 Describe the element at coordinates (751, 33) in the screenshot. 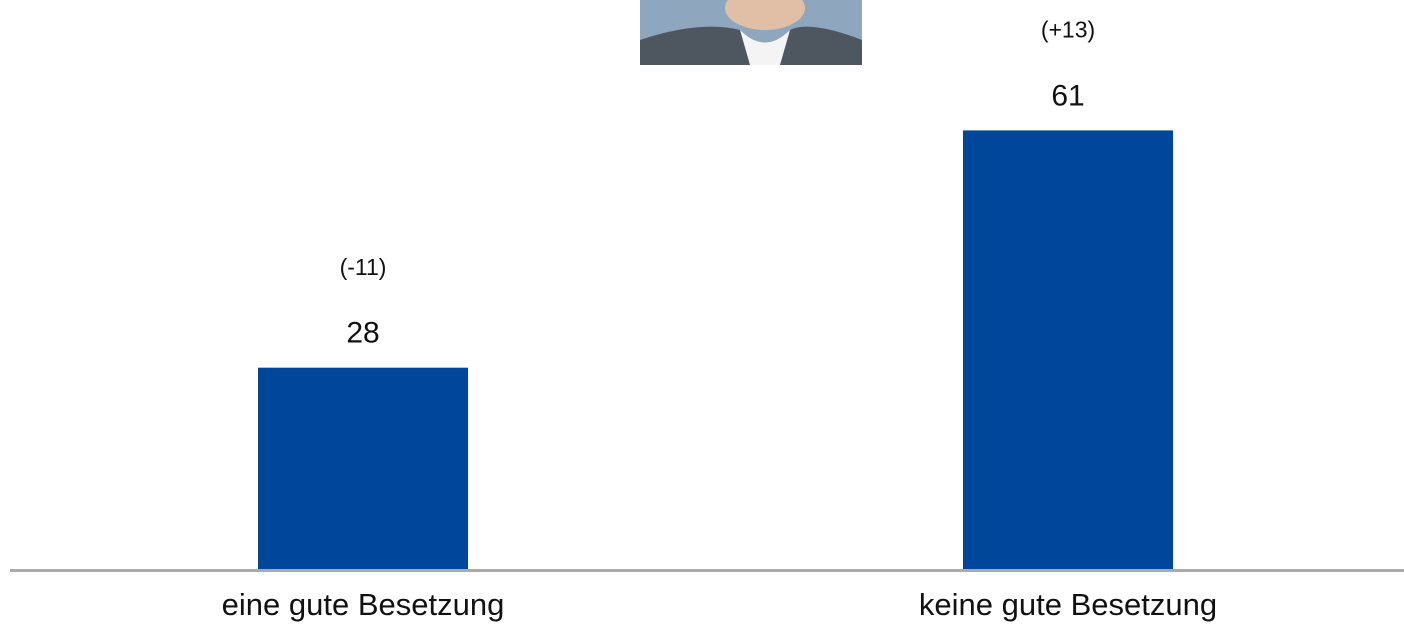

I see `portrait-photo` at that location.